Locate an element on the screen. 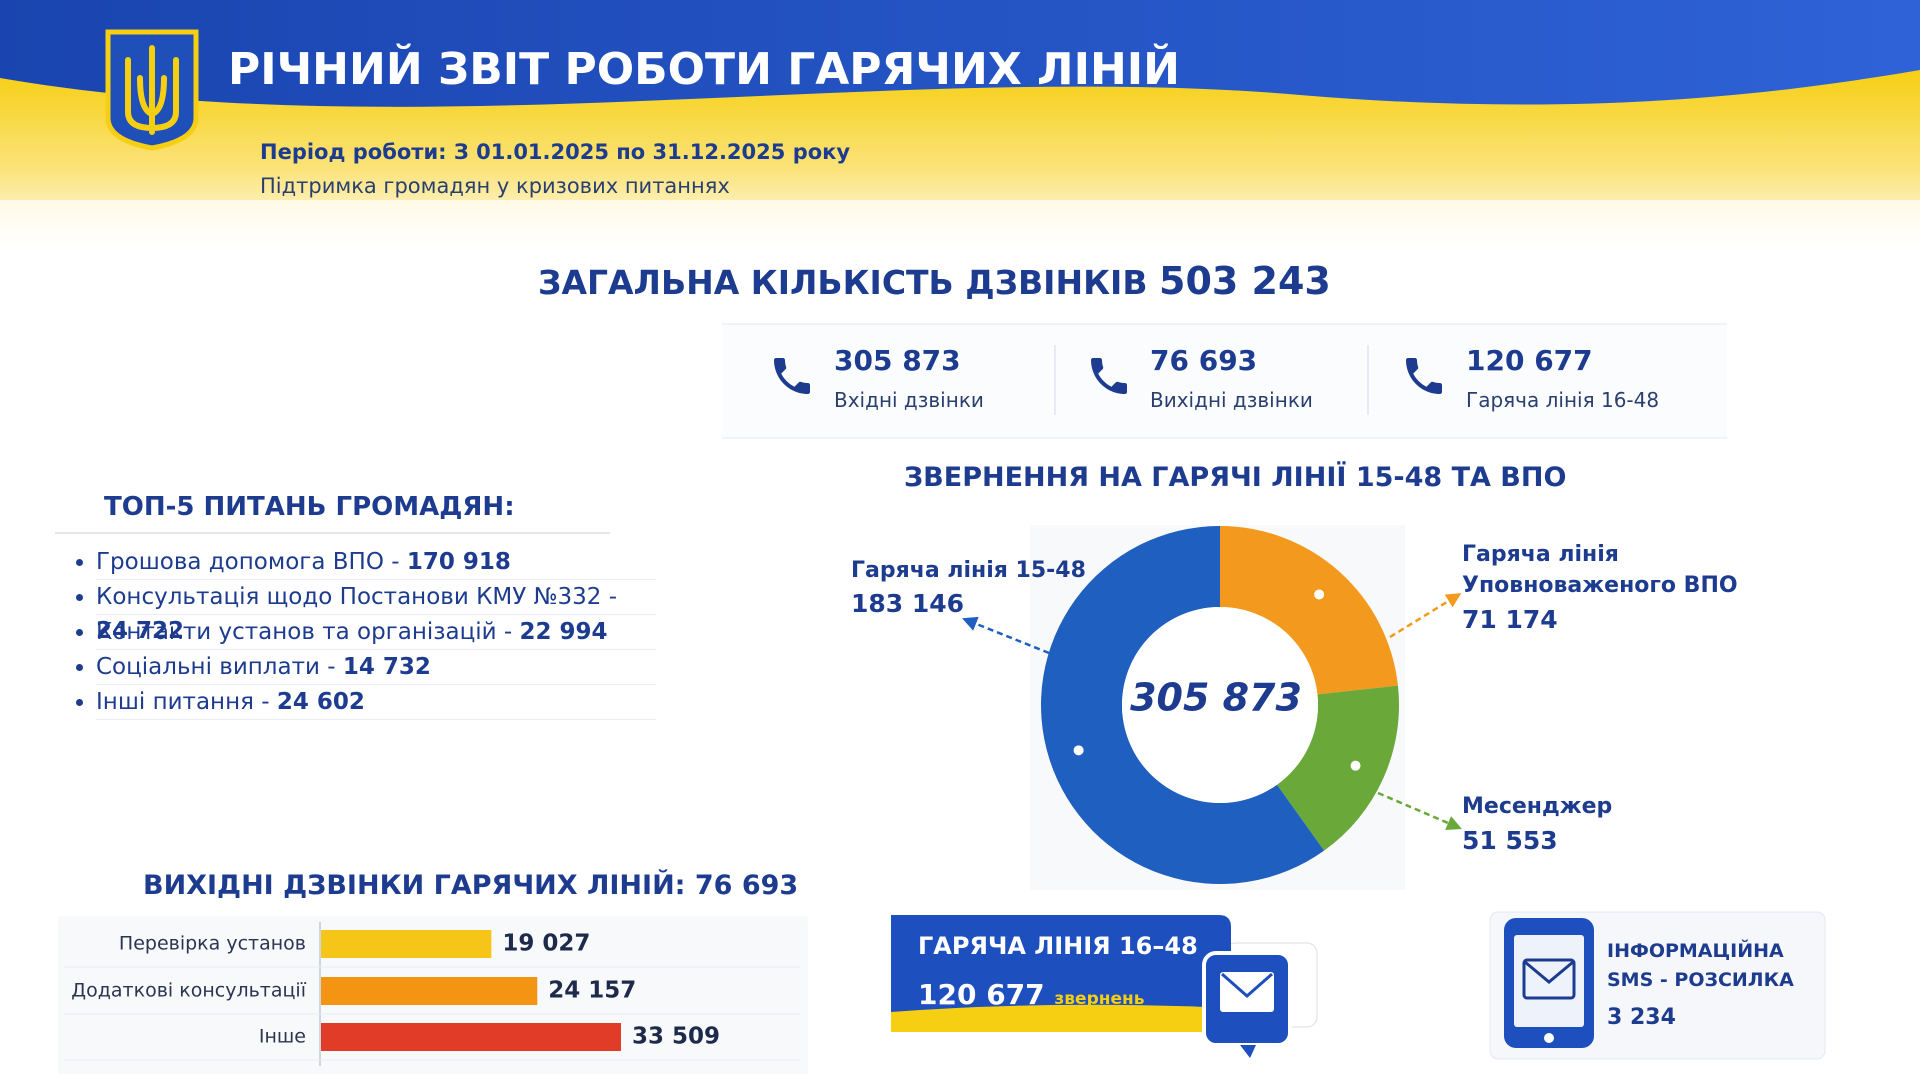 This screenshot has width=1920, height=1080. sms-phone-icon is located at coordinates (1549, 983).